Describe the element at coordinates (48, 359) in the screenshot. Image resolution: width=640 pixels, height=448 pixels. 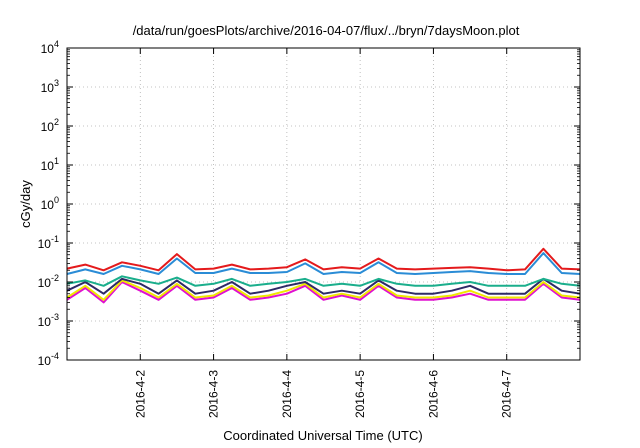
I see `y-tick-label: 10⁻⁴` at that location.